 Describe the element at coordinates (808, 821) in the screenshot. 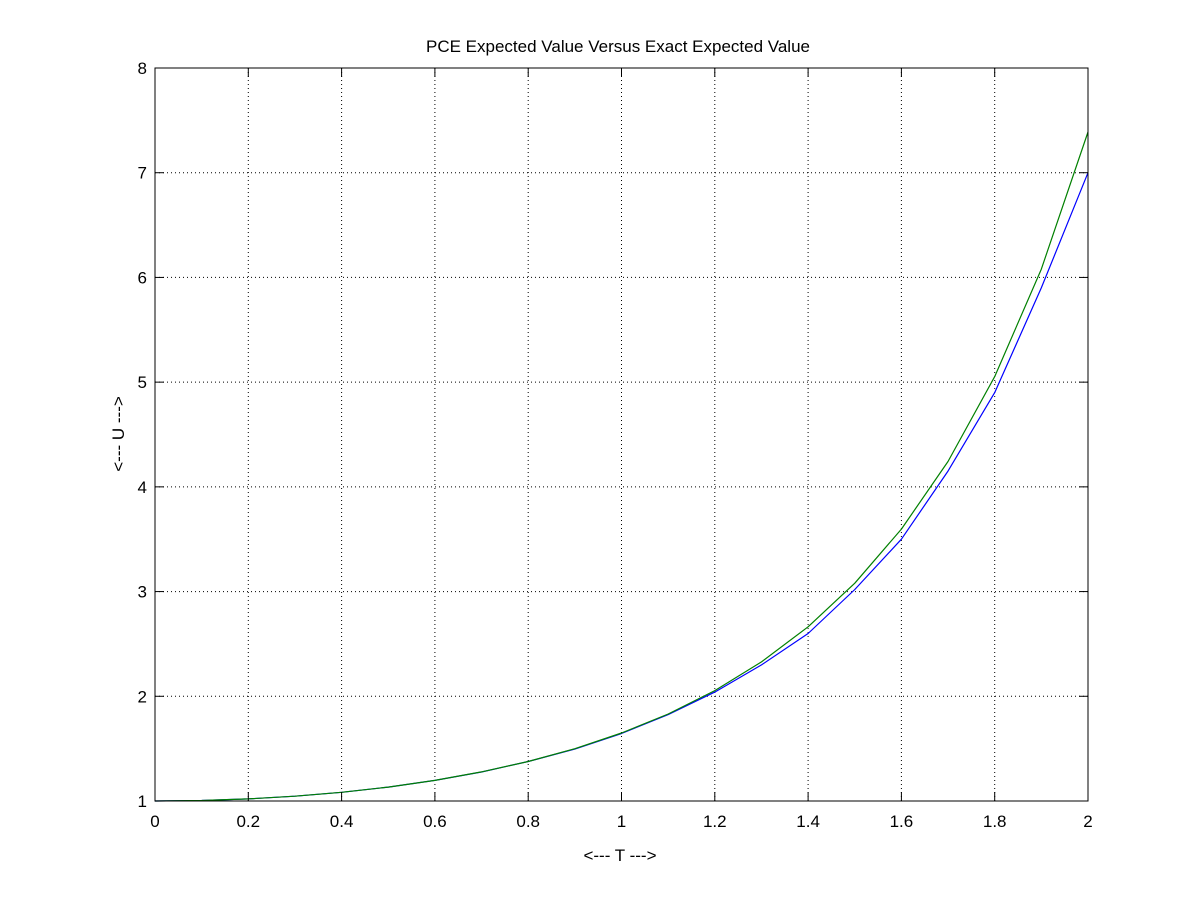

I see `x-tick-label: 1.4` at that location.